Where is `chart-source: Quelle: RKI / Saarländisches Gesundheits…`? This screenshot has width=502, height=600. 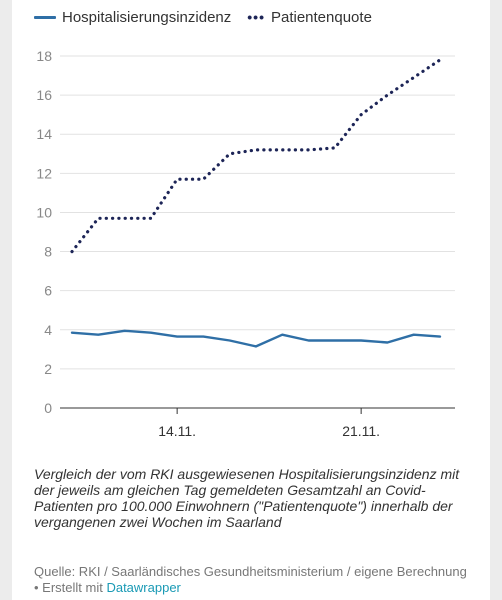
chart-source: Quelle: RKI / Saarländisches Gesundheits… is located at coordinates (254, 580).